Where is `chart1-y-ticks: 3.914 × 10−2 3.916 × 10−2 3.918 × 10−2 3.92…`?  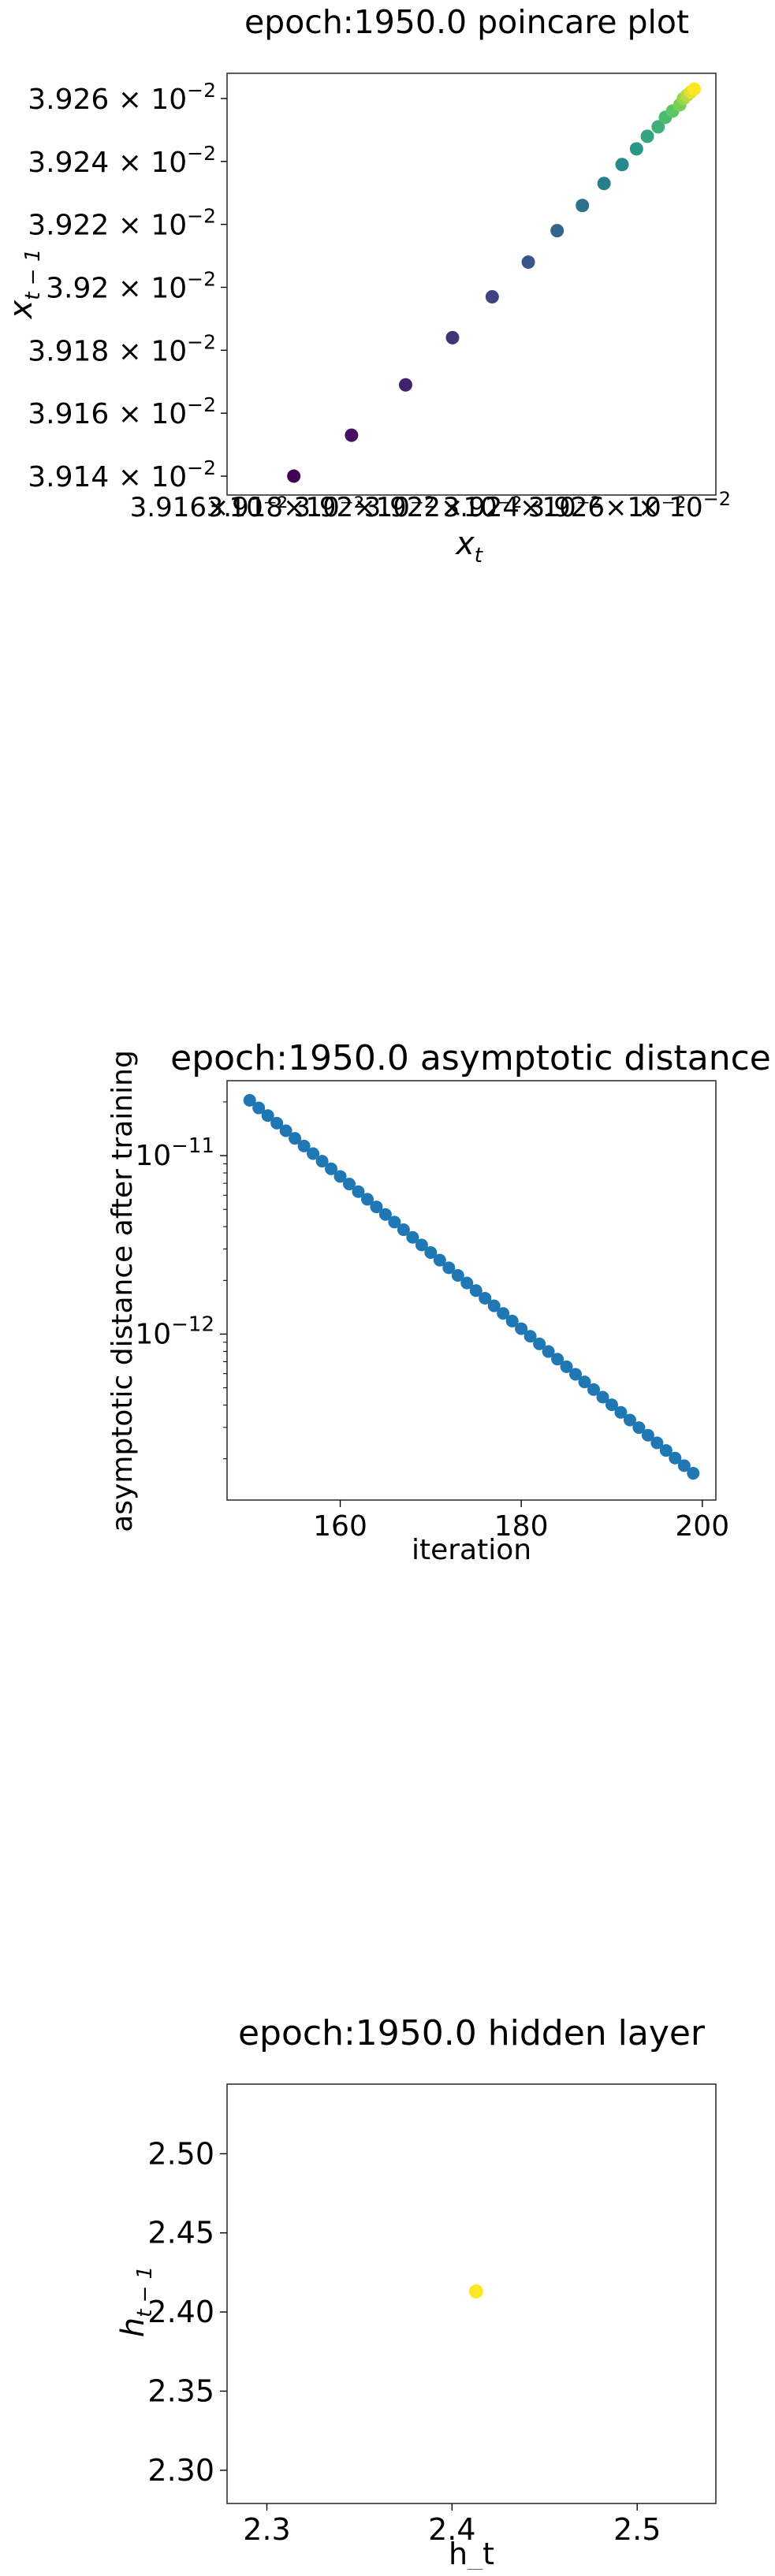 chart1-y-ticks: 3.914 × 10−2 3.916 × 10−2 3.918 × 10−2 3.92… is located at coordinates (127, 286).